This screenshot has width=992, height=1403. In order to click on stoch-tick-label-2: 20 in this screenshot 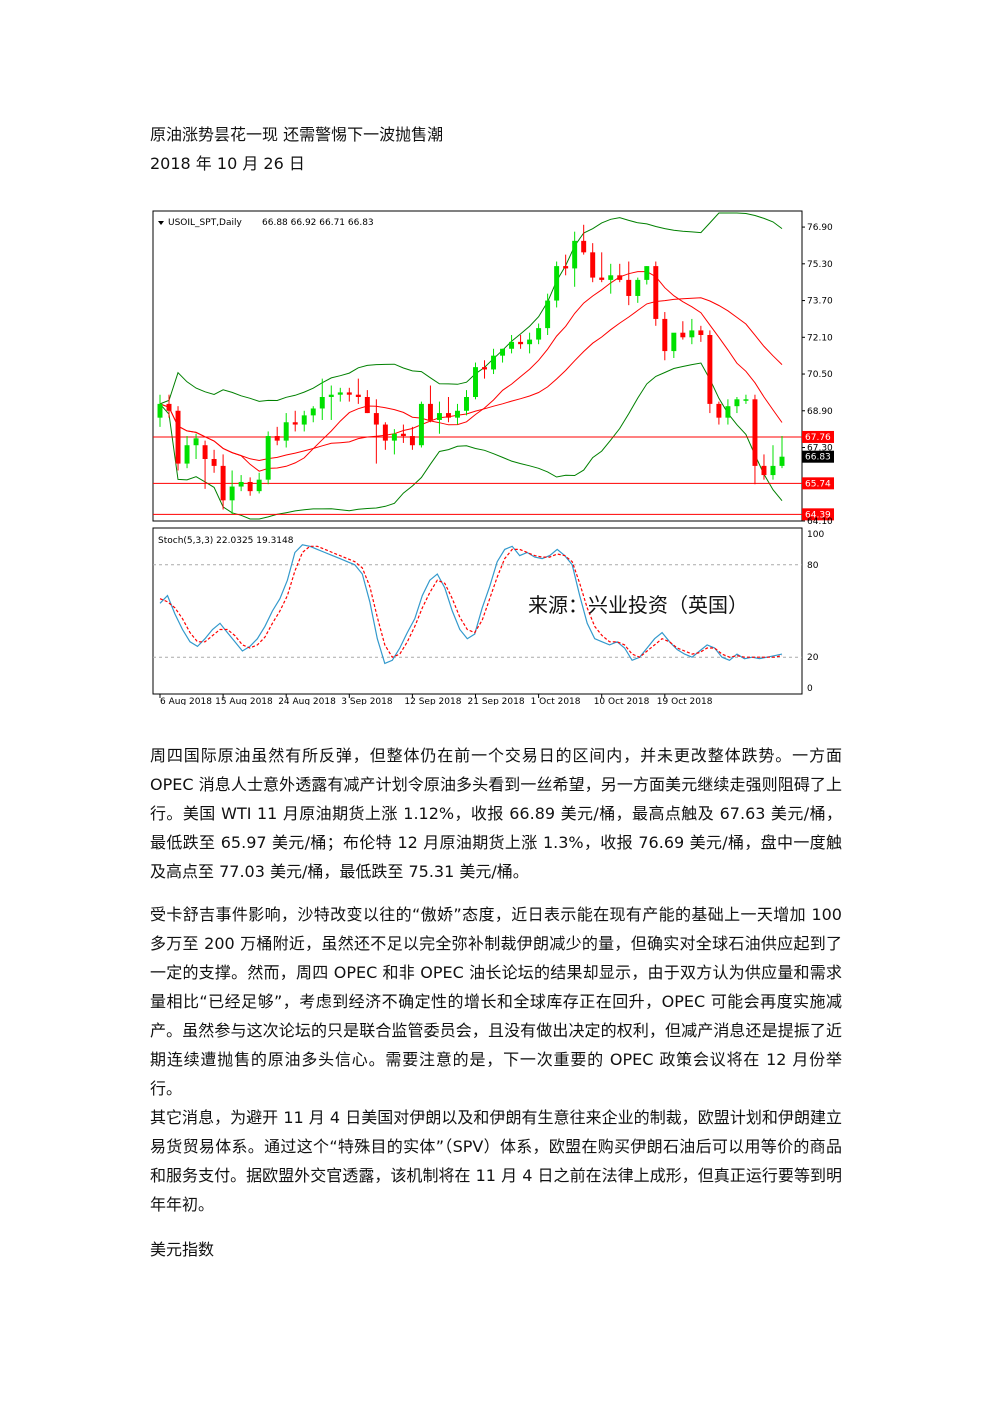, I will do `click(813, 658)`.